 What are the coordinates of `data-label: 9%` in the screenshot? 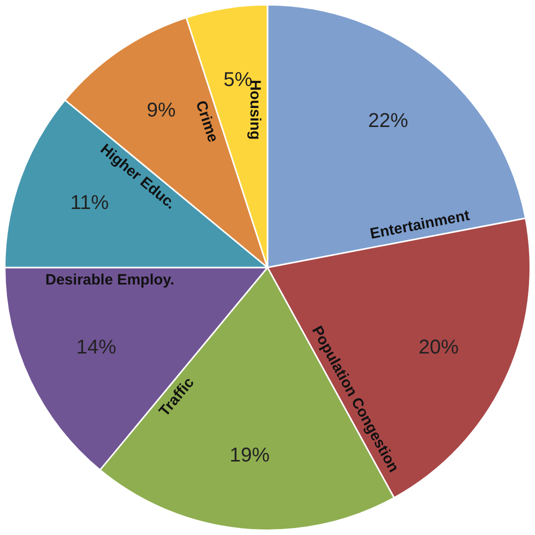 It's located at (161, 111).